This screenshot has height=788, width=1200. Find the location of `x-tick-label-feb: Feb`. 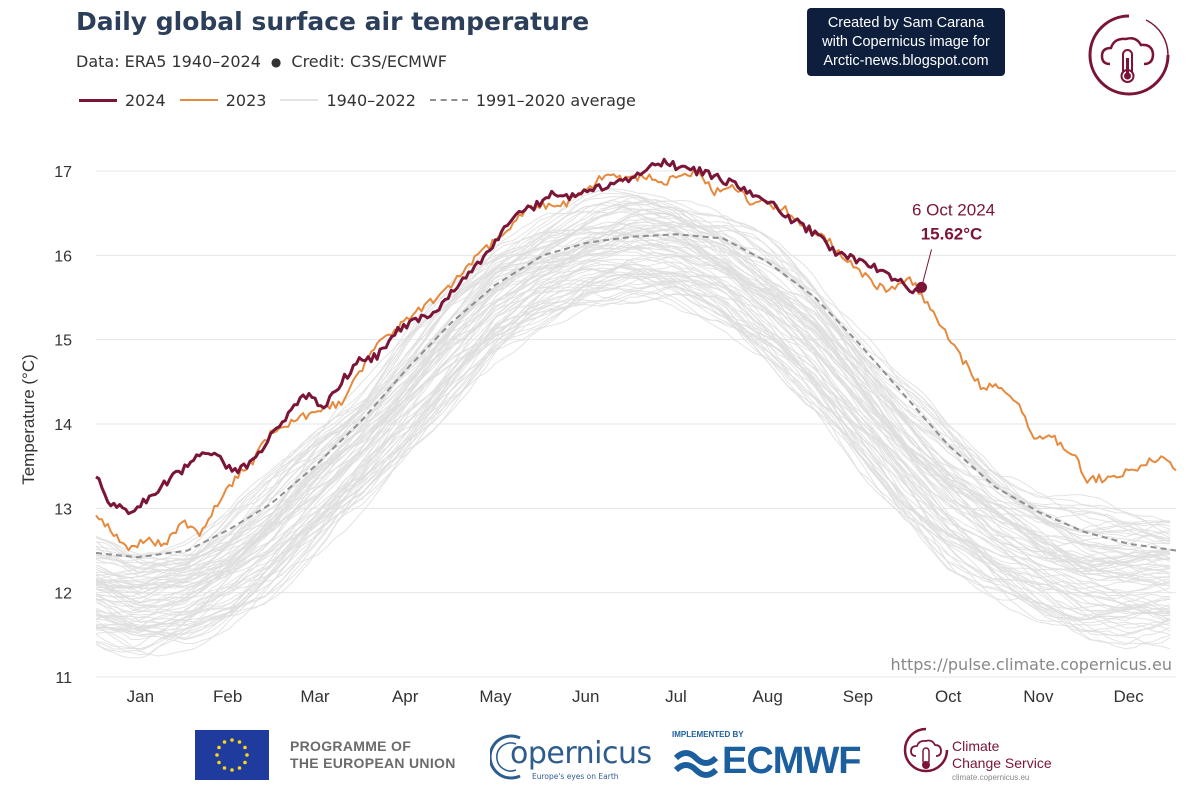

x-tick-label-feb: Feb is located at coordinates (227, 696).